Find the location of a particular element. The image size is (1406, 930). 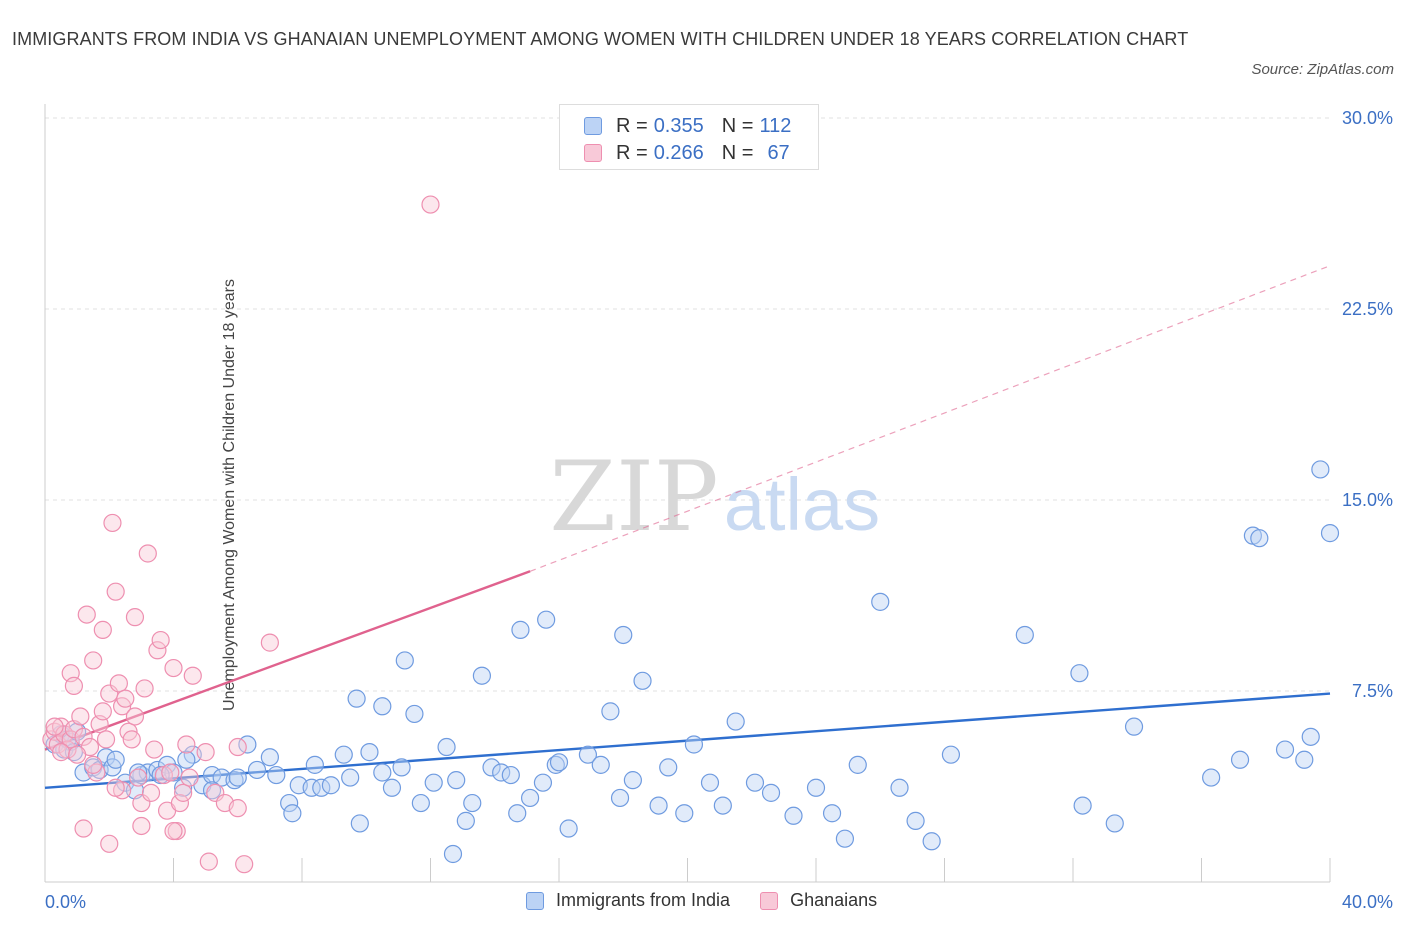

legend-row-ghana: R = 0.266 N = 67 is located at coordinates (687, 153).